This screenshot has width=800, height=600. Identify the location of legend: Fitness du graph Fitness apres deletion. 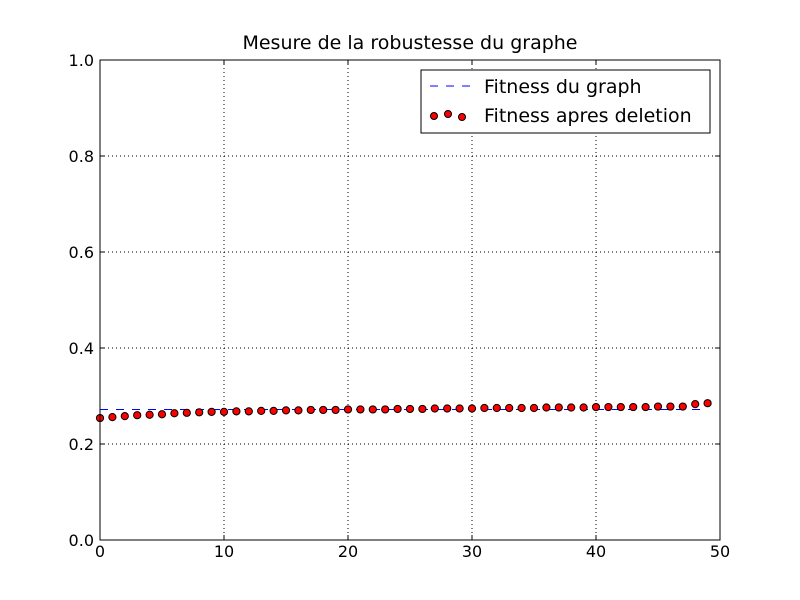
(565, 101).